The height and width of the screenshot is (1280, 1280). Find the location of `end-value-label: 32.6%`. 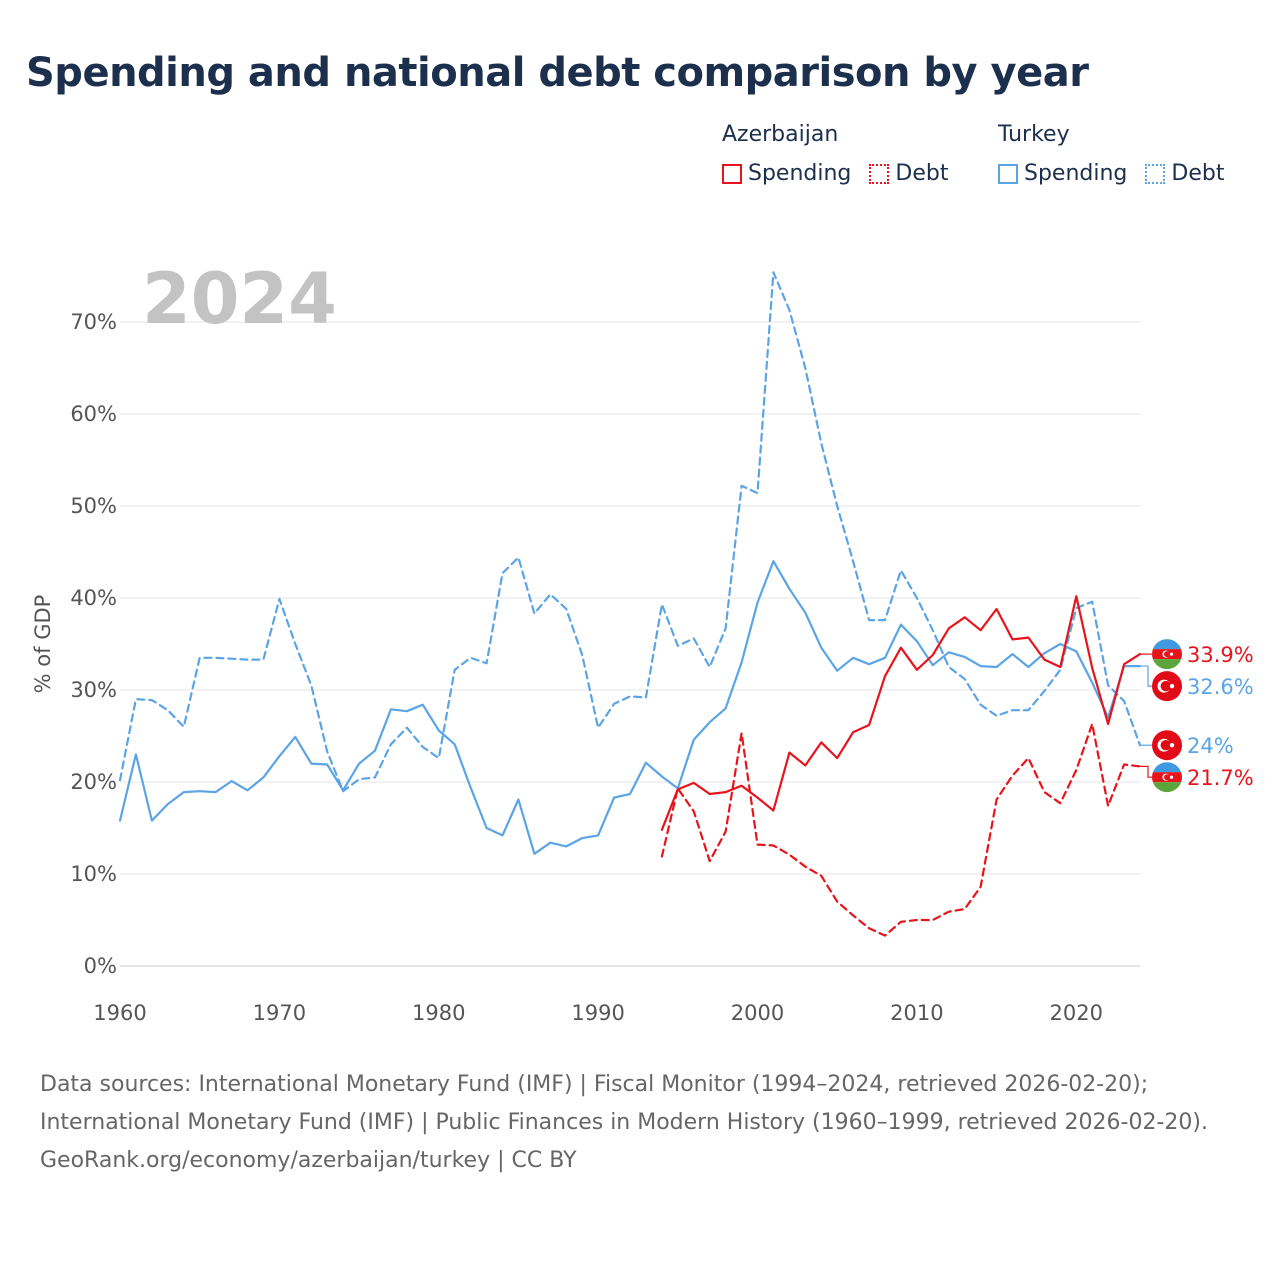

end-value-label: 32.6% is located at coordinates (1220, 687).